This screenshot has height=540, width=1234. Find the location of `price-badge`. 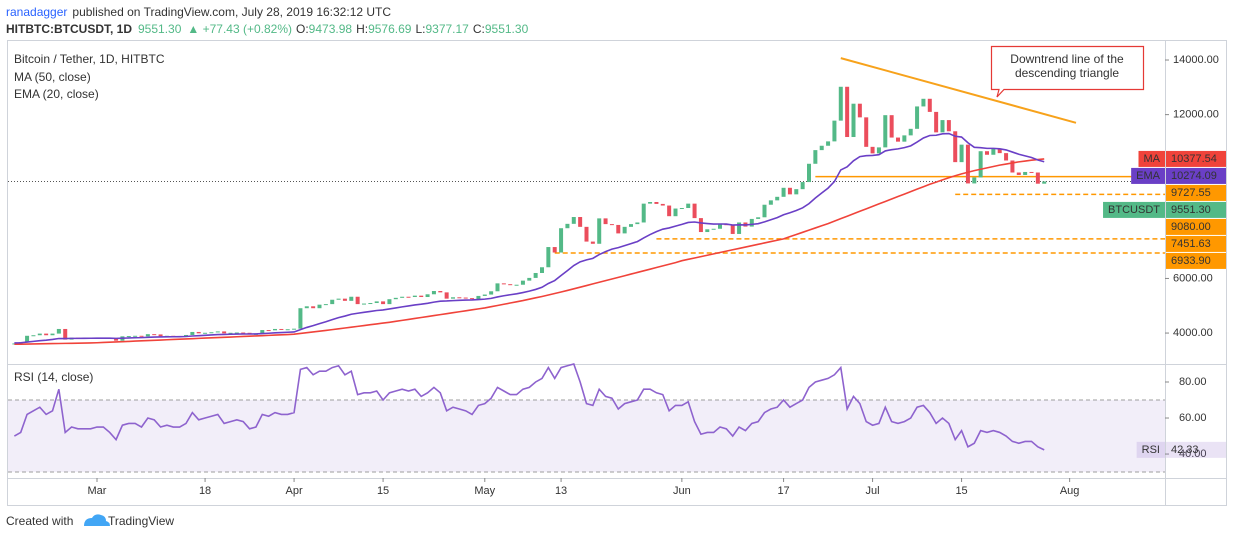

price-badge is located at coordinates (1196, 158).